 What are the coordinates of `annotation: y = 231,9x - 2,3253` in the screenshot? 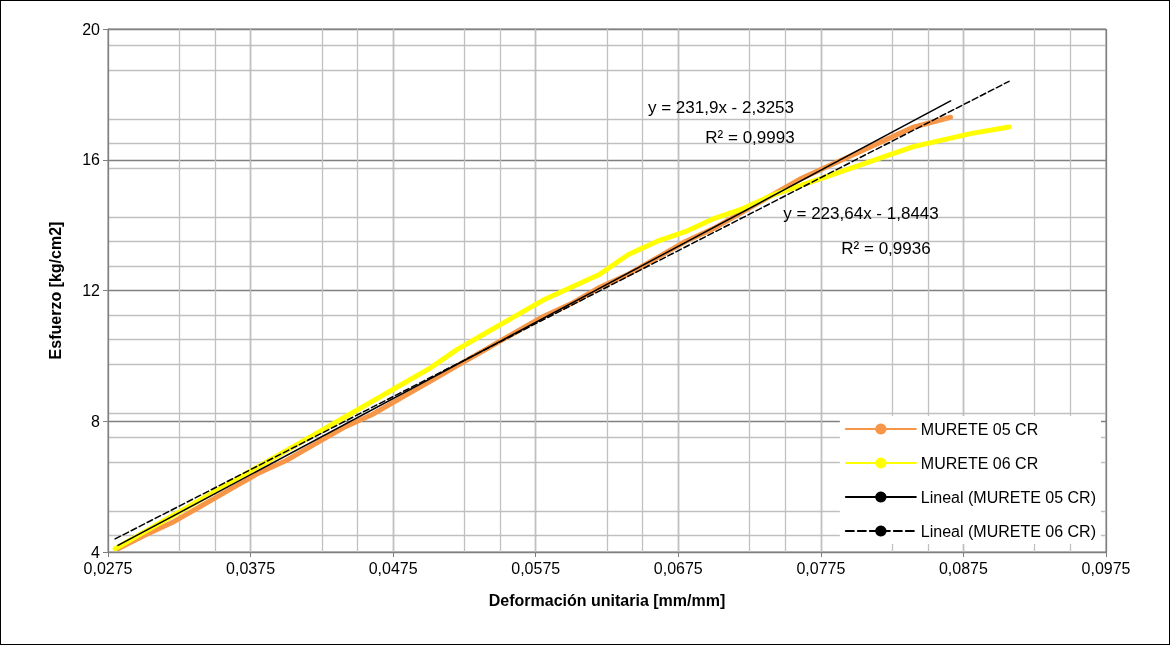 It's located at (721, 107).